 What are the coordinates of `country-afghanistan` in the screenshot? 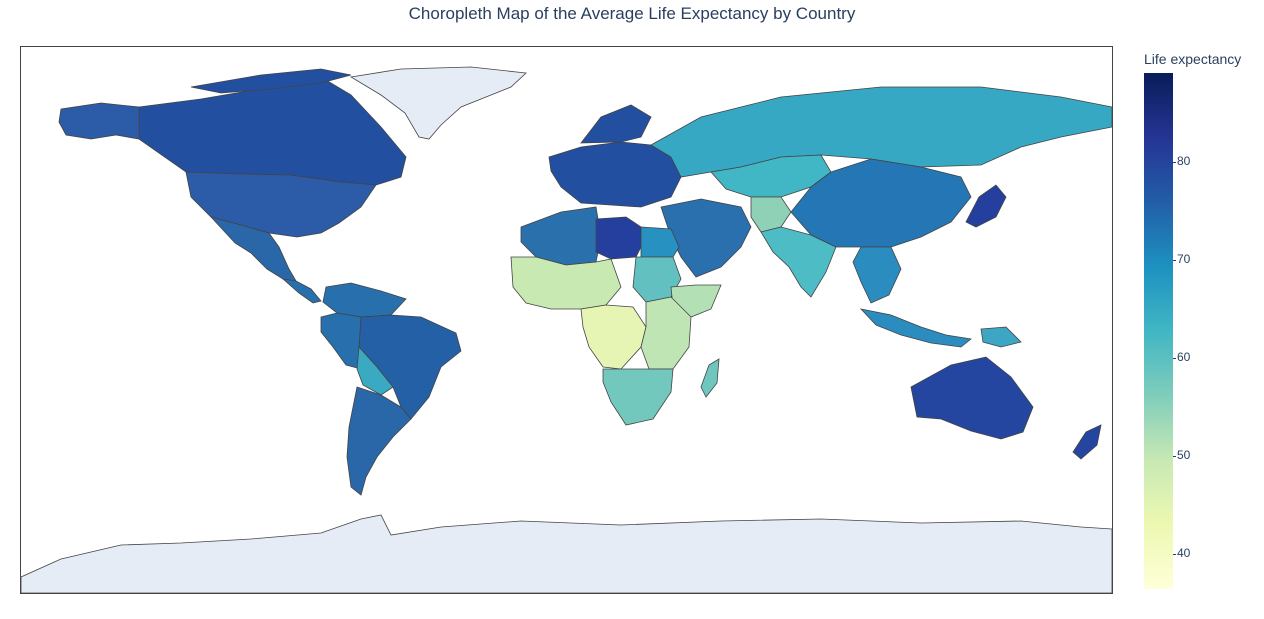 It's located at (771, 214).